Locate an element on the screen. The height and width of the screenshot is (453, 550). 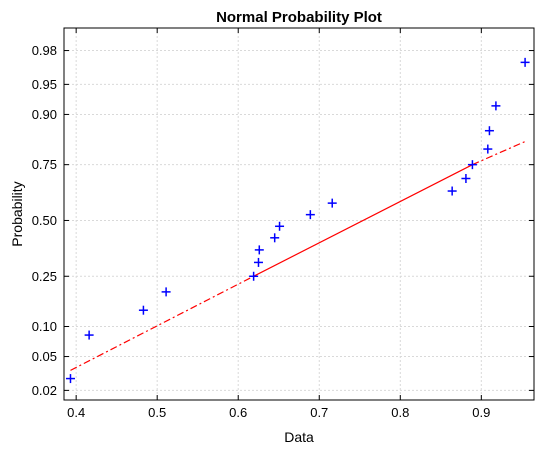
x-tick-label: 0.9 is located at coordinates (481, 412).